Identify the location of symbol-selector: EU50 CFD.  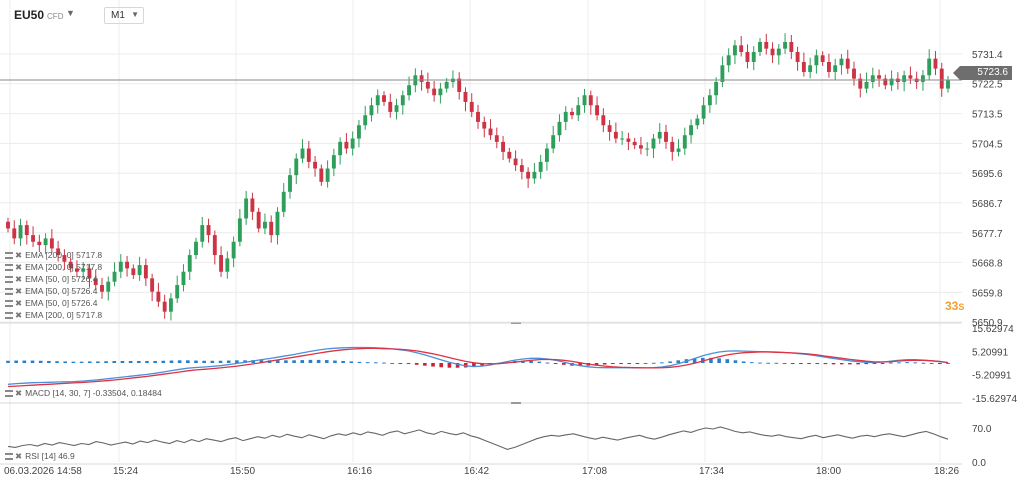
(38, 15).